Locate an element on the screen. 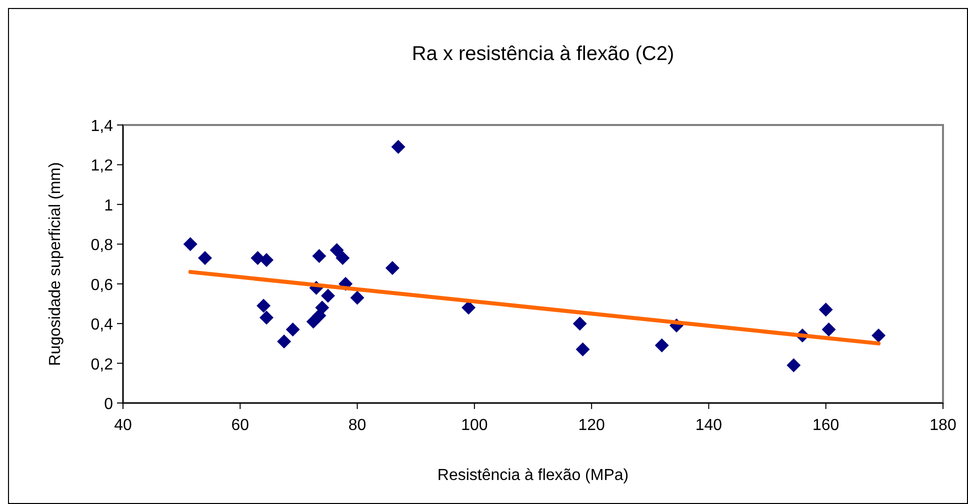  y-tick-label: 1,2 is located at coordinates (102, 166).